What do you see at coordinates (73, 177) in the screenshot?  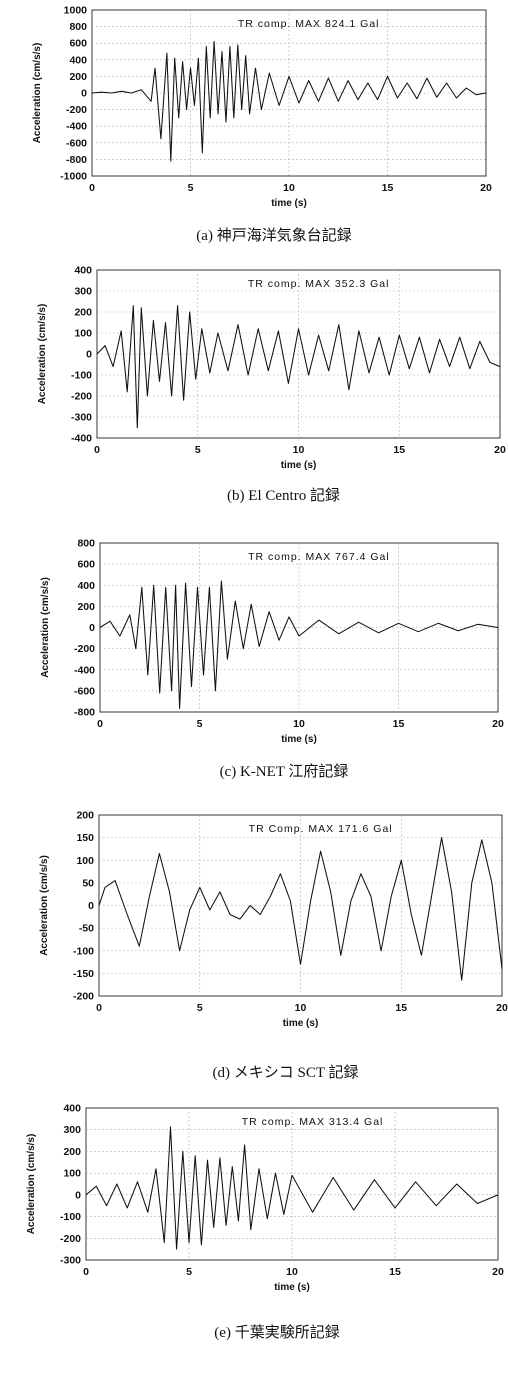 I see `y-tick-label: -1000` at bounding box center [73, 177].